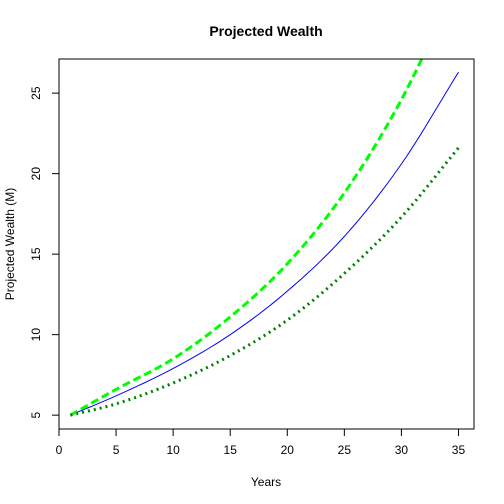  What do you see at coordinates (36, 174) in the screenshot?
I see `y-tick-label-20: 20` at bounding box center [36, 174].